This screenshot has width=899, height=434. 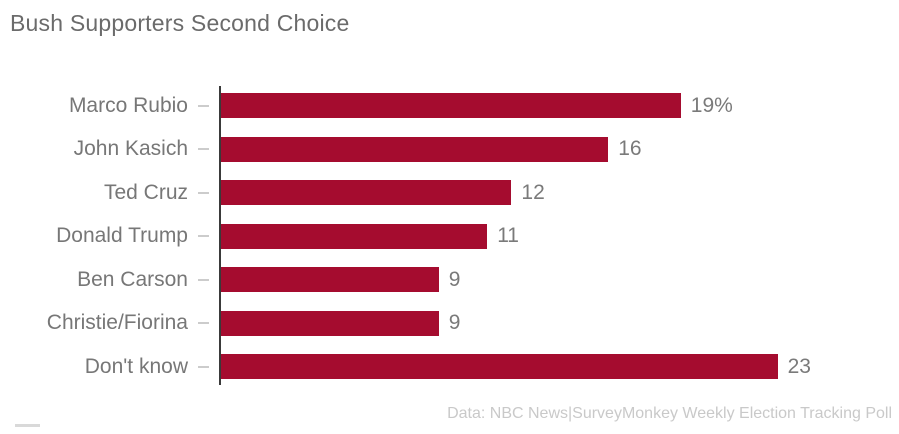 I want to click on value-label: 12, so click(x=533, y=192).